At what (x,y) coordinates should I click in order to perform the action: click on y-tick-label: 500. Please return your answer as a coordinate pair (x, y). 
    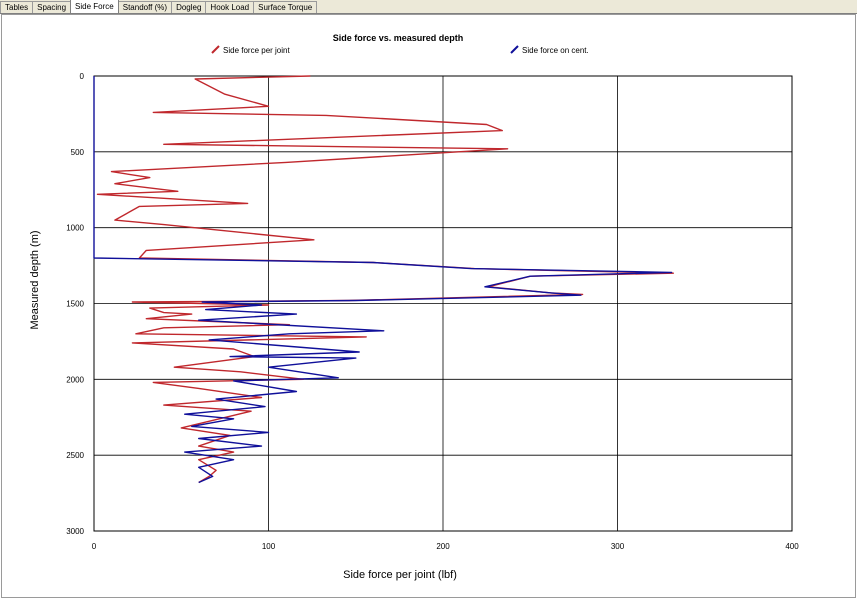
    Looking at the image, I should click on (78, 152).